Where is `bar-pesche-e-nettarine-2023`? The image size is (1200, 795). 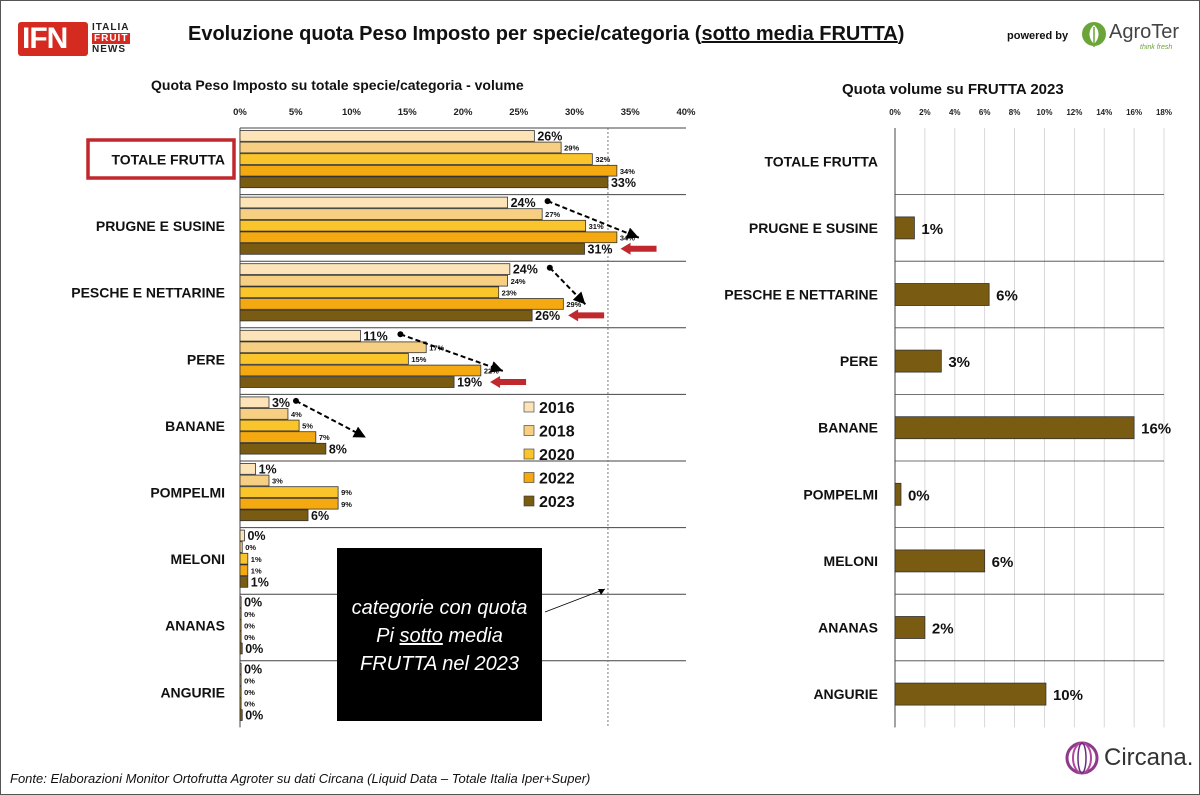 bar-pesche-e-nettarine-2023 is located at coordinates (386, 315).